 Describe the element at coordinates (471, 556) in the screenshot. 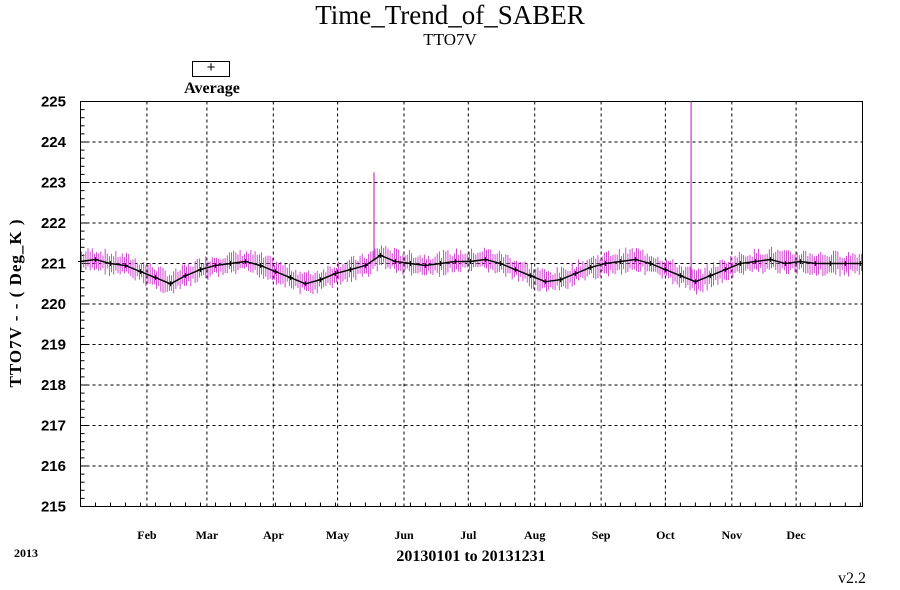

I see `x-axis-label: 20130101 to 20131231` at that location.